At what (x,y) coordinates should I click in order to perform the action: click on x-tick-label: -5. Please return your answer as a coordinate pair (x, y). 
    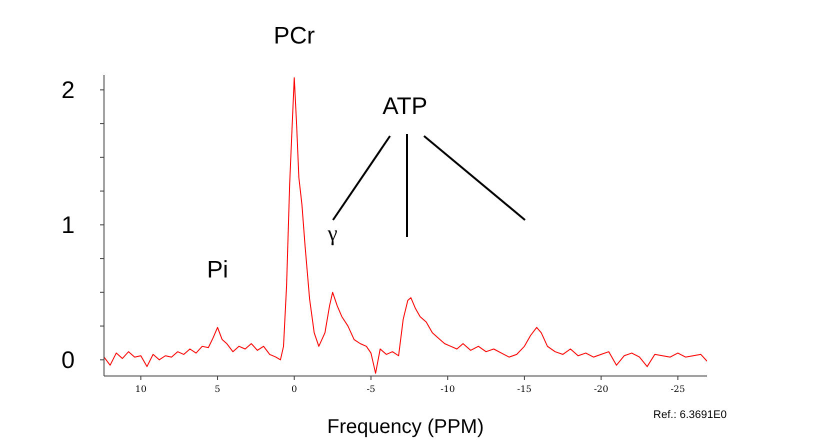
    Looking at the image, I should click on (371, 390).